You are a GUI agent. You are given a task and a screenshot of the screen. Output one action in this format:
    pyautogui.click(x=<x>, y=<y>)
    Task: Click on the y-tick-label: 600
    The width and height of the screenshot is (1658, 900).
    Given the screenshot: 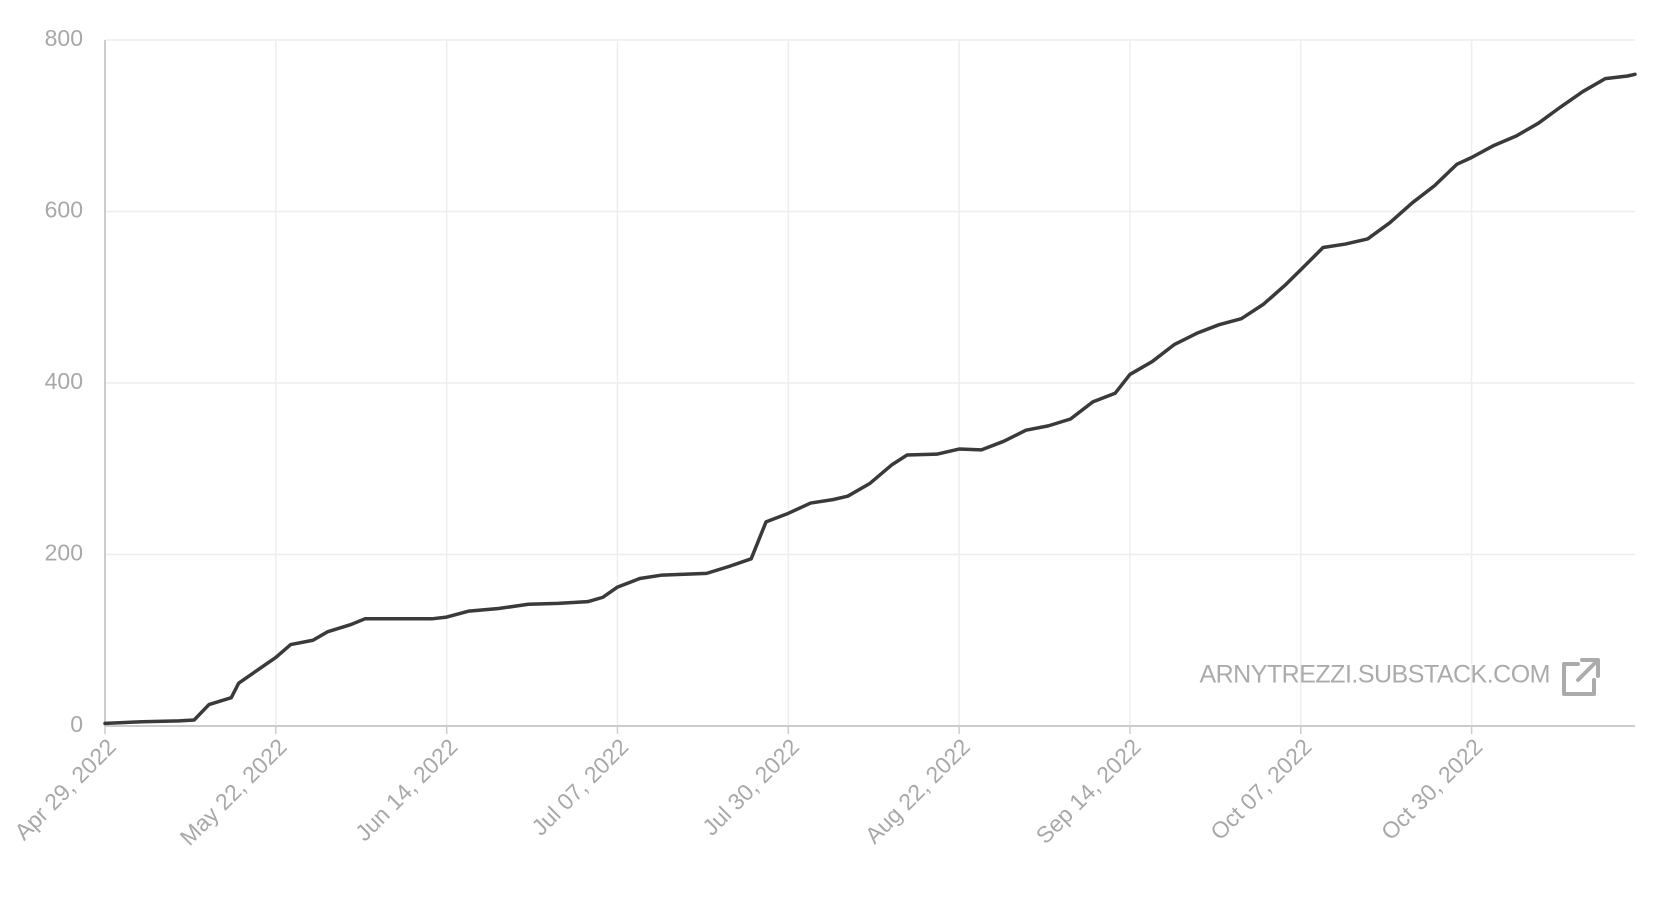 What is the action you would take?
    pyautogui.click(x=64, y=210)
    